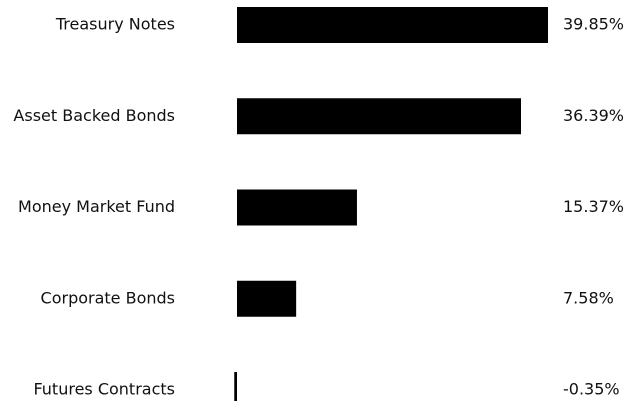 This screenshot has height=401, width=626. What do you see at coordinates (115, 24) in the screenshot?
I see `category-label: Treasury Notes` at bounding box center [115, 24].